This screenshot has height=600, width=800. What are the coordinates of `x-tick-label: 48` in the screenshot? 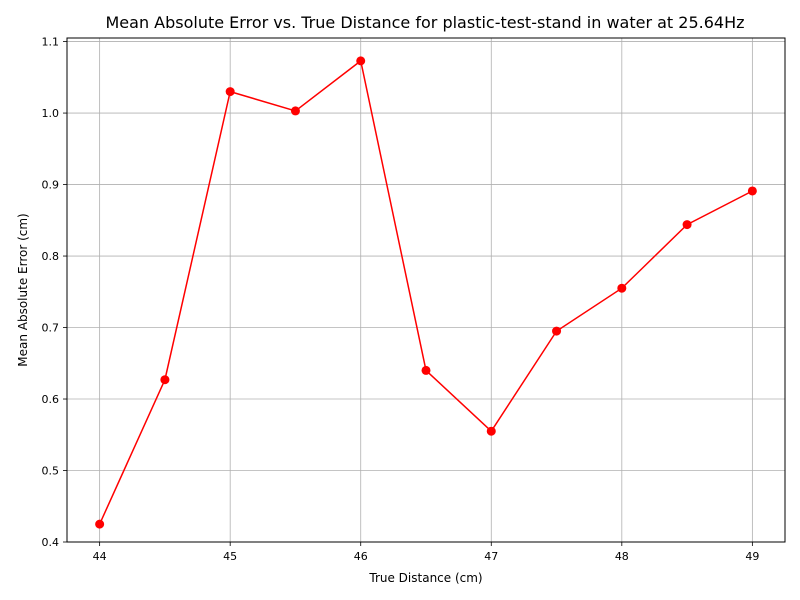 It's located at (622, 556).